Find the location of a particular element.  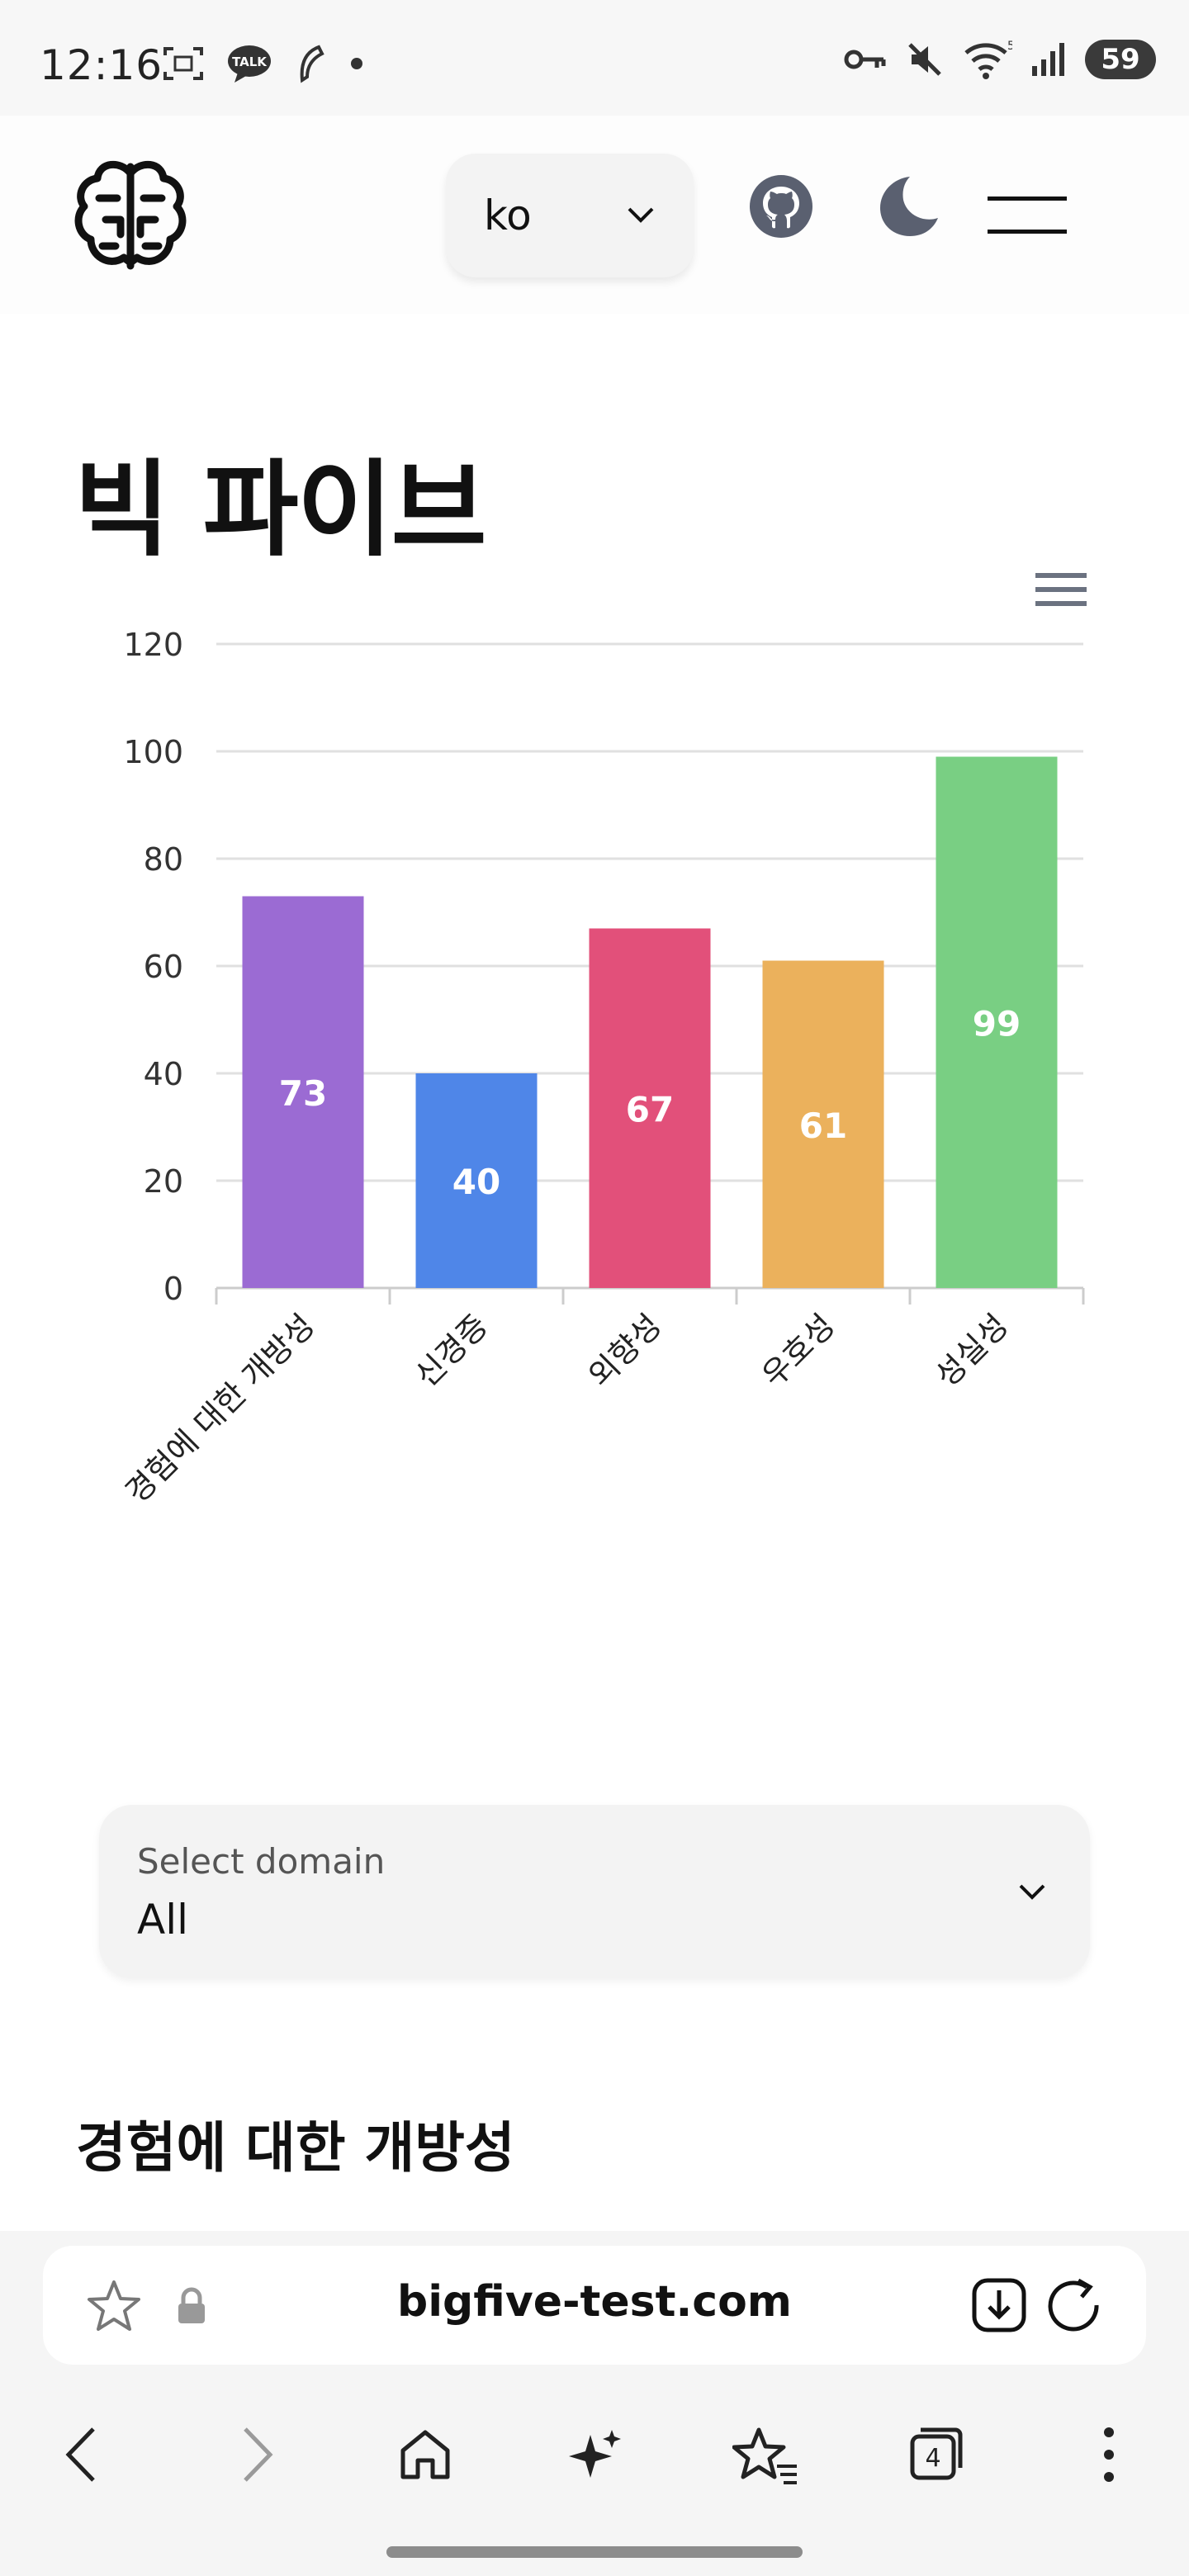

tab-count: 4 is located at coordinates (932, 2458).